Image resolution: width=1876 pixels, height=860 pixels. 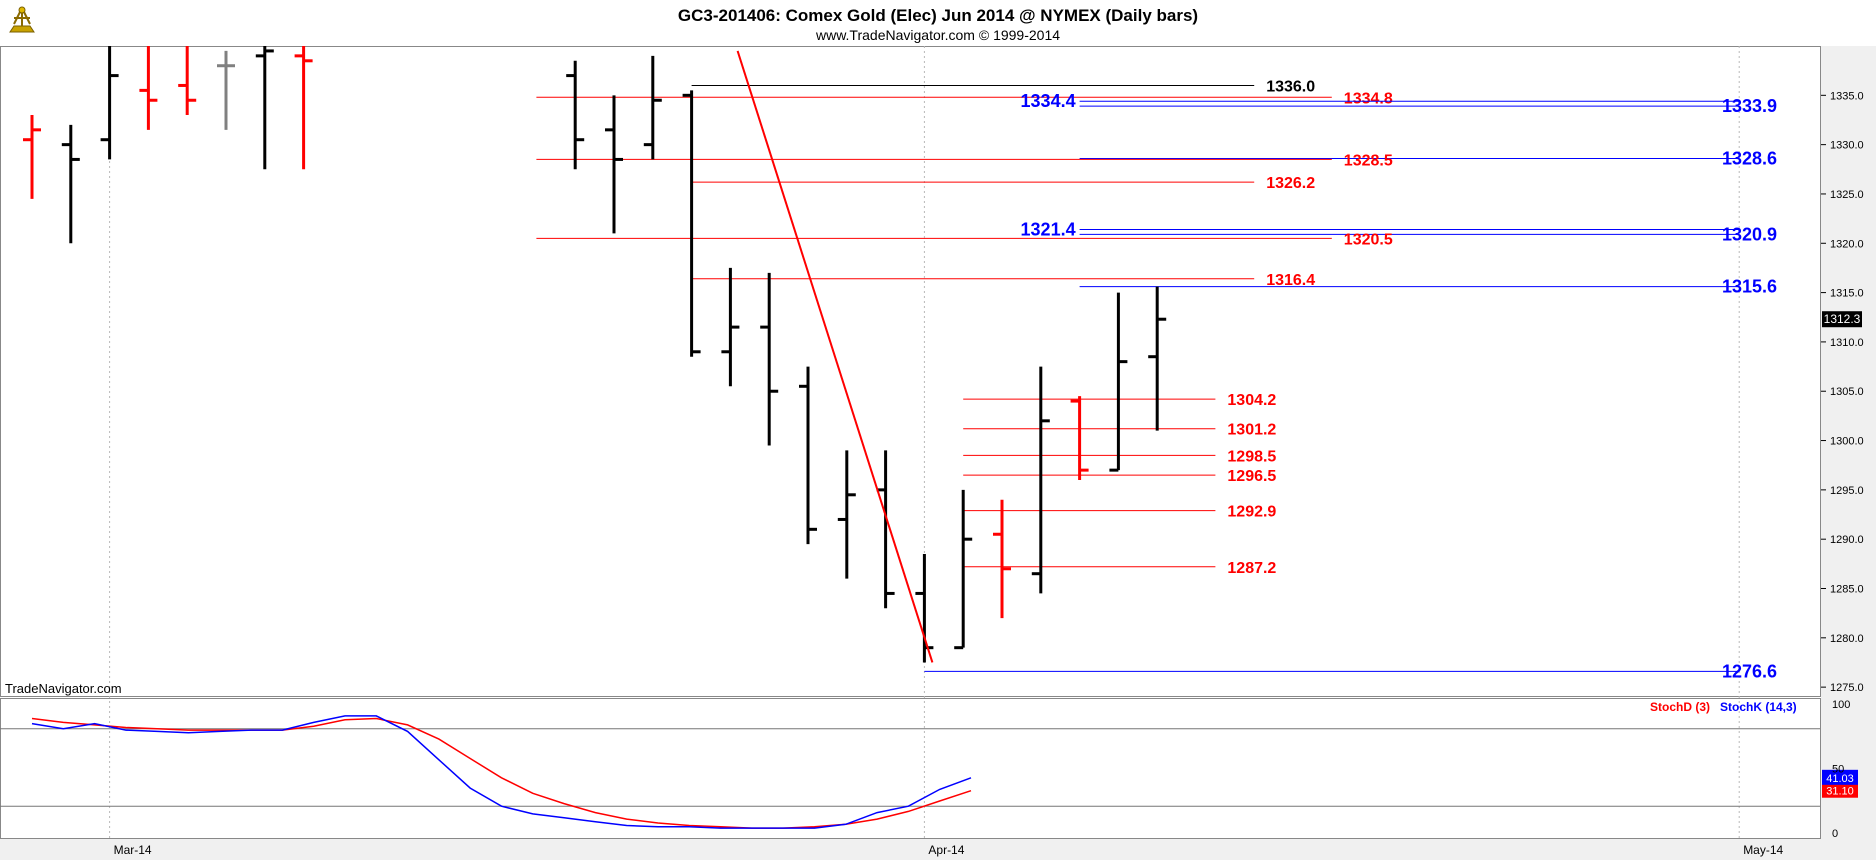 What do you see at coordinates (1749, 671) in the screenshot?
I see `level-label: 1276.6` at bounding box center [1749, 671].